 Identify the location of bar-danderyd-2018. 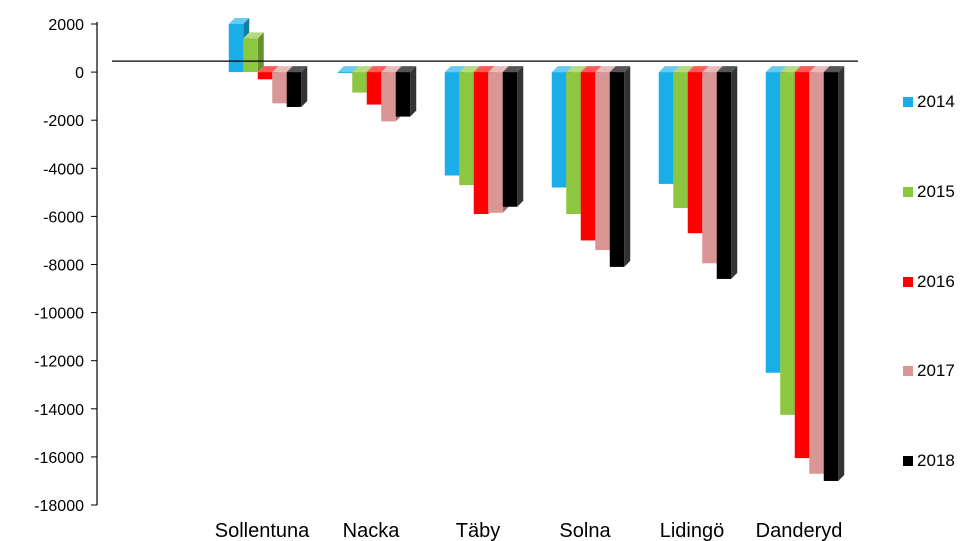
(831, 276).